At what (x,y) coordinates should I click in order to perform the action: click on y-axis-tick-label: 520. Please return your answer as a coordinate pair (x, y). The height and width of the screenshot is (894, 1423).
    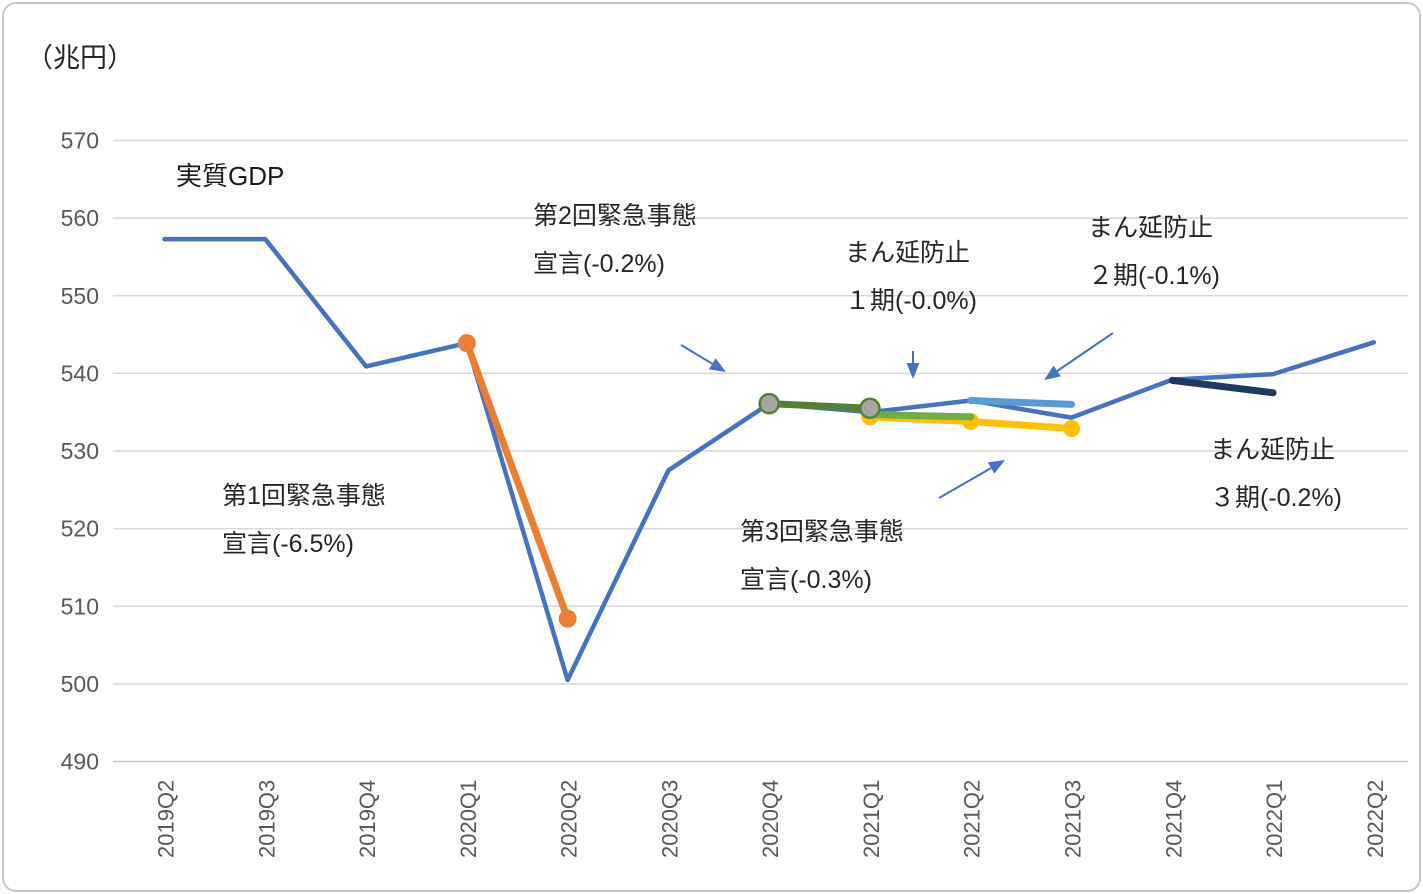
    Looking at the image, I should click on (80, 529).